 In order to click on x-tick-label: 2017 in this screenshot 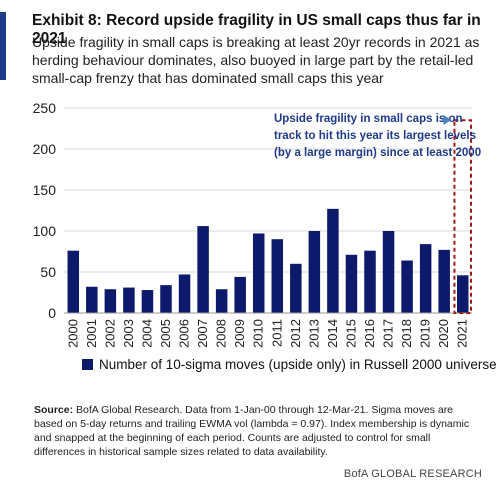, I will do `click(388, 333)`.